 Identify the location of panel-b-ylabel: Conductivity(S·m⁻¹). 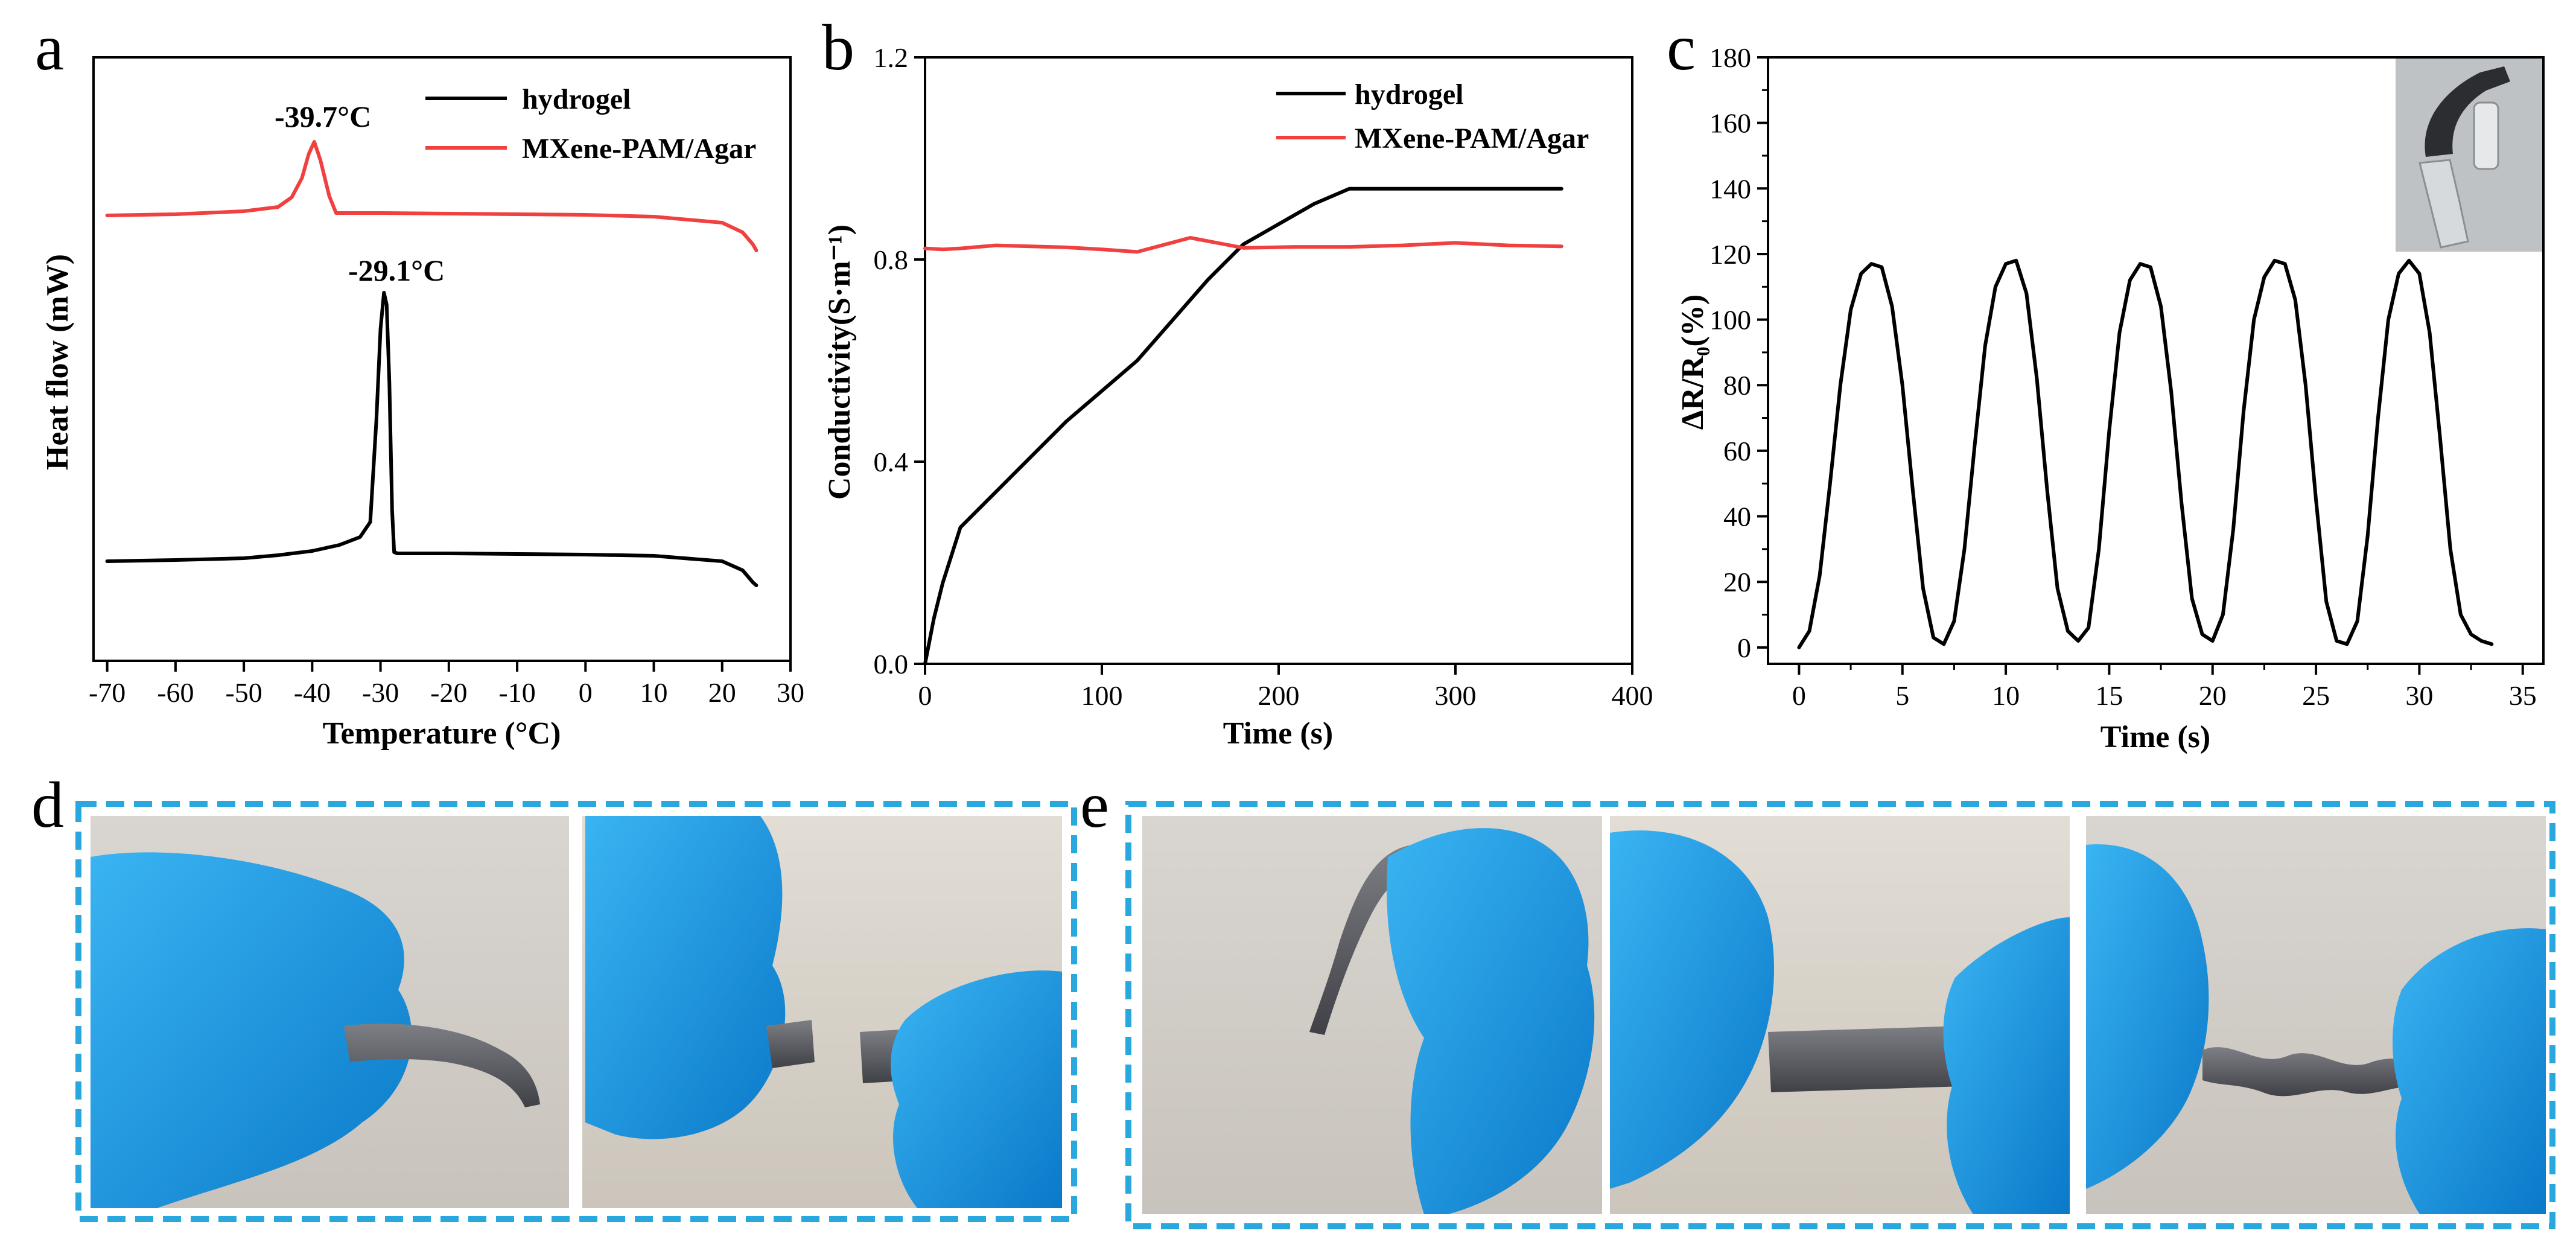
(839, 362).